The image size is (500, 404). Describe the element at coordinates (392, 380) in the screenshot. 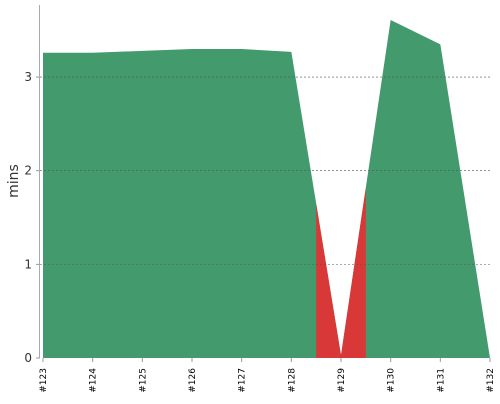

I see `x-tick-label: #130` at that location.